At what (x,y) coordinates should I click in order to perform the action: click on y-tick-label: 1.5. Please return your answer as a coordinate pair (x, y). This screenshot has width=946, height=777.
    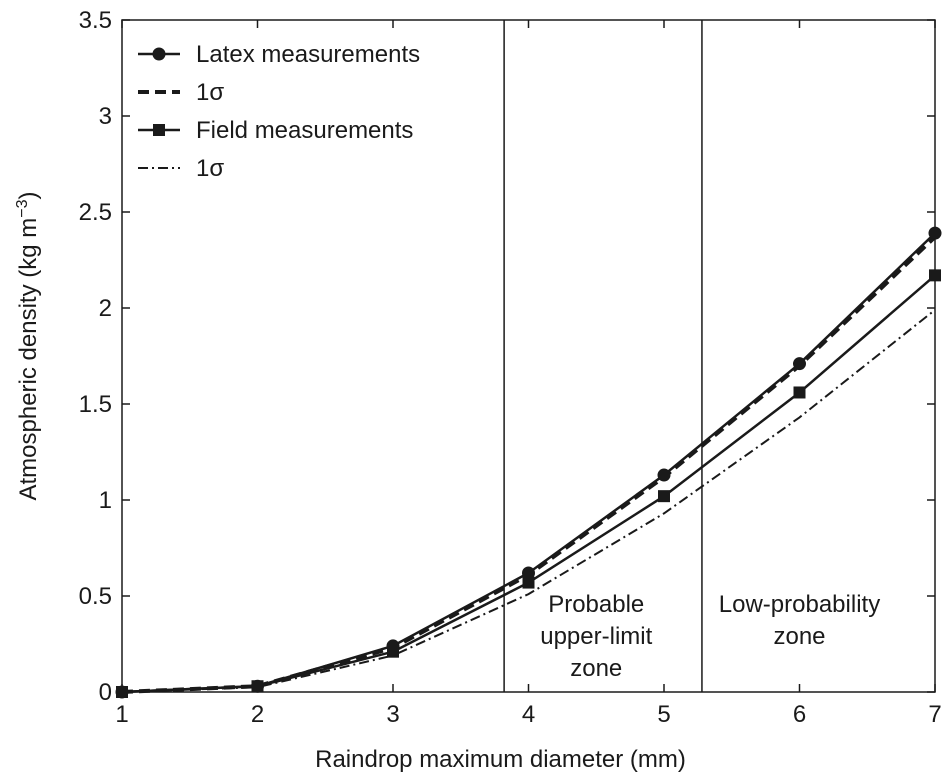
    Looking at the image, I should click on (95, 404).